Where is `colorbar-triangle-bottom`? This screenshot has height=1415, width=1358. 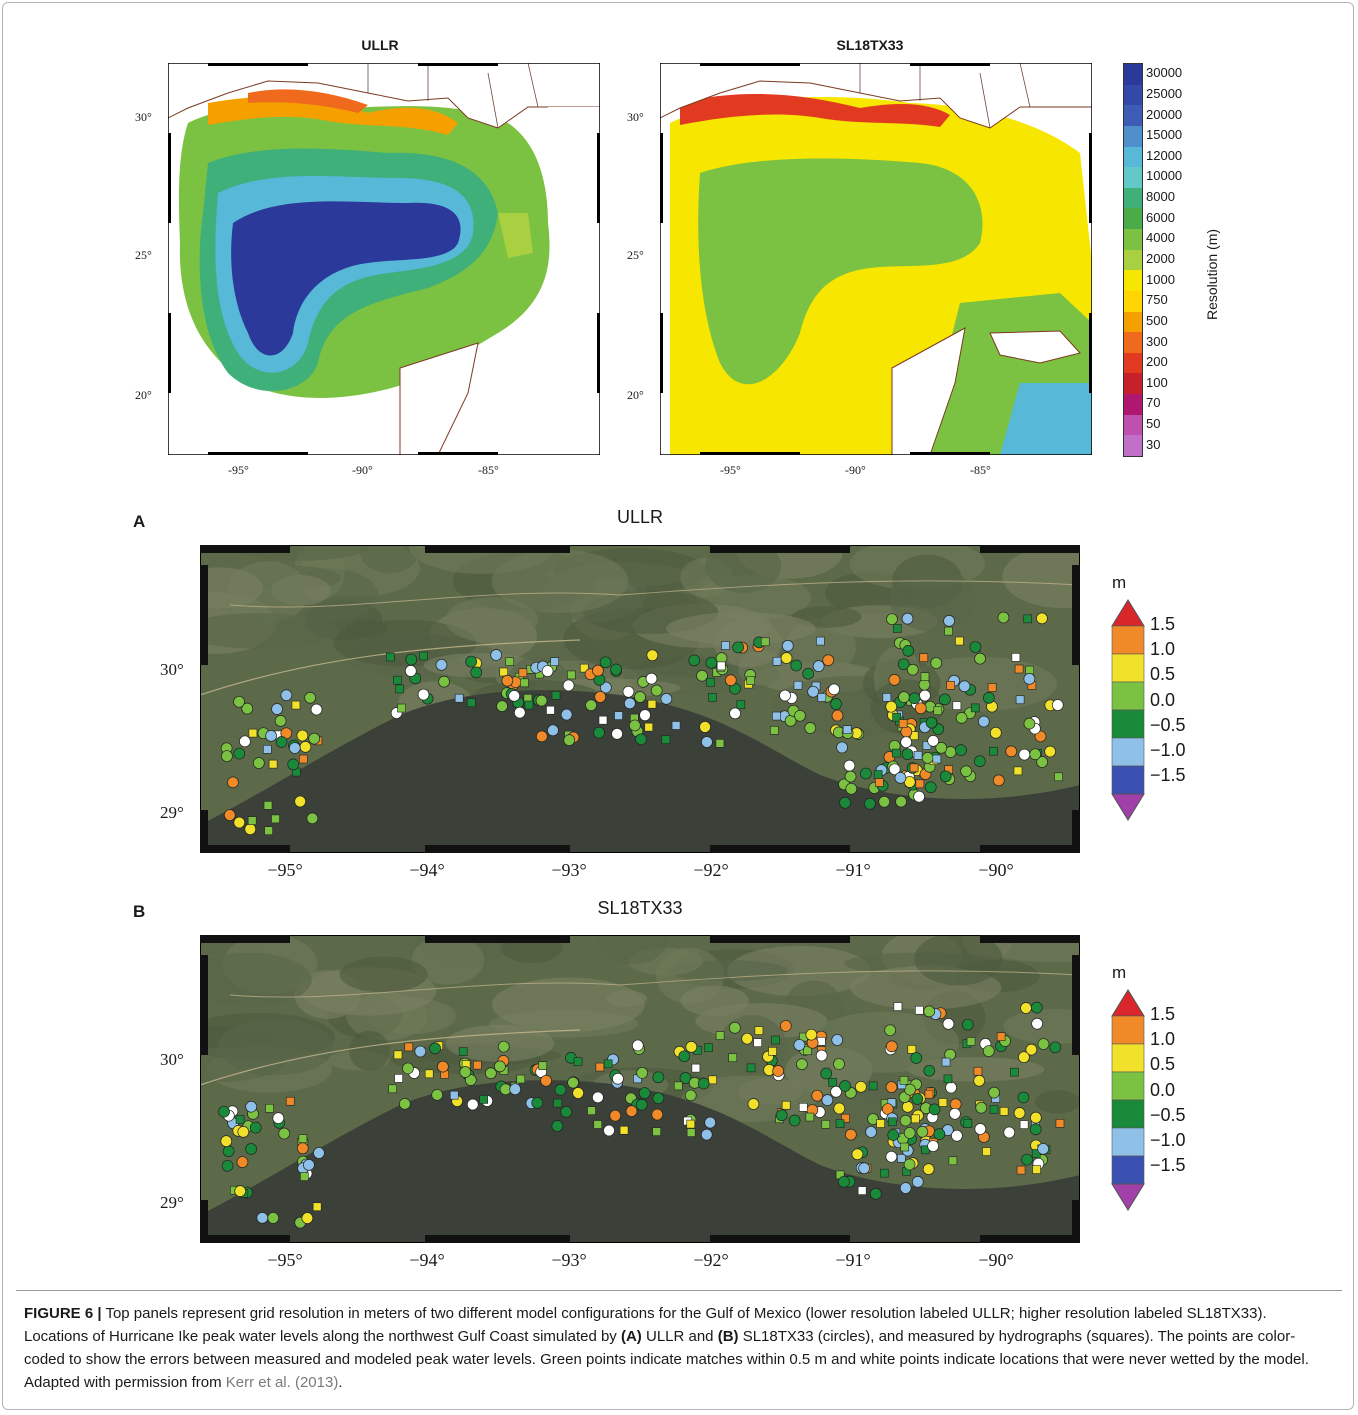 colorbar-triangle-bottom is located at coordinates (1128, 807).